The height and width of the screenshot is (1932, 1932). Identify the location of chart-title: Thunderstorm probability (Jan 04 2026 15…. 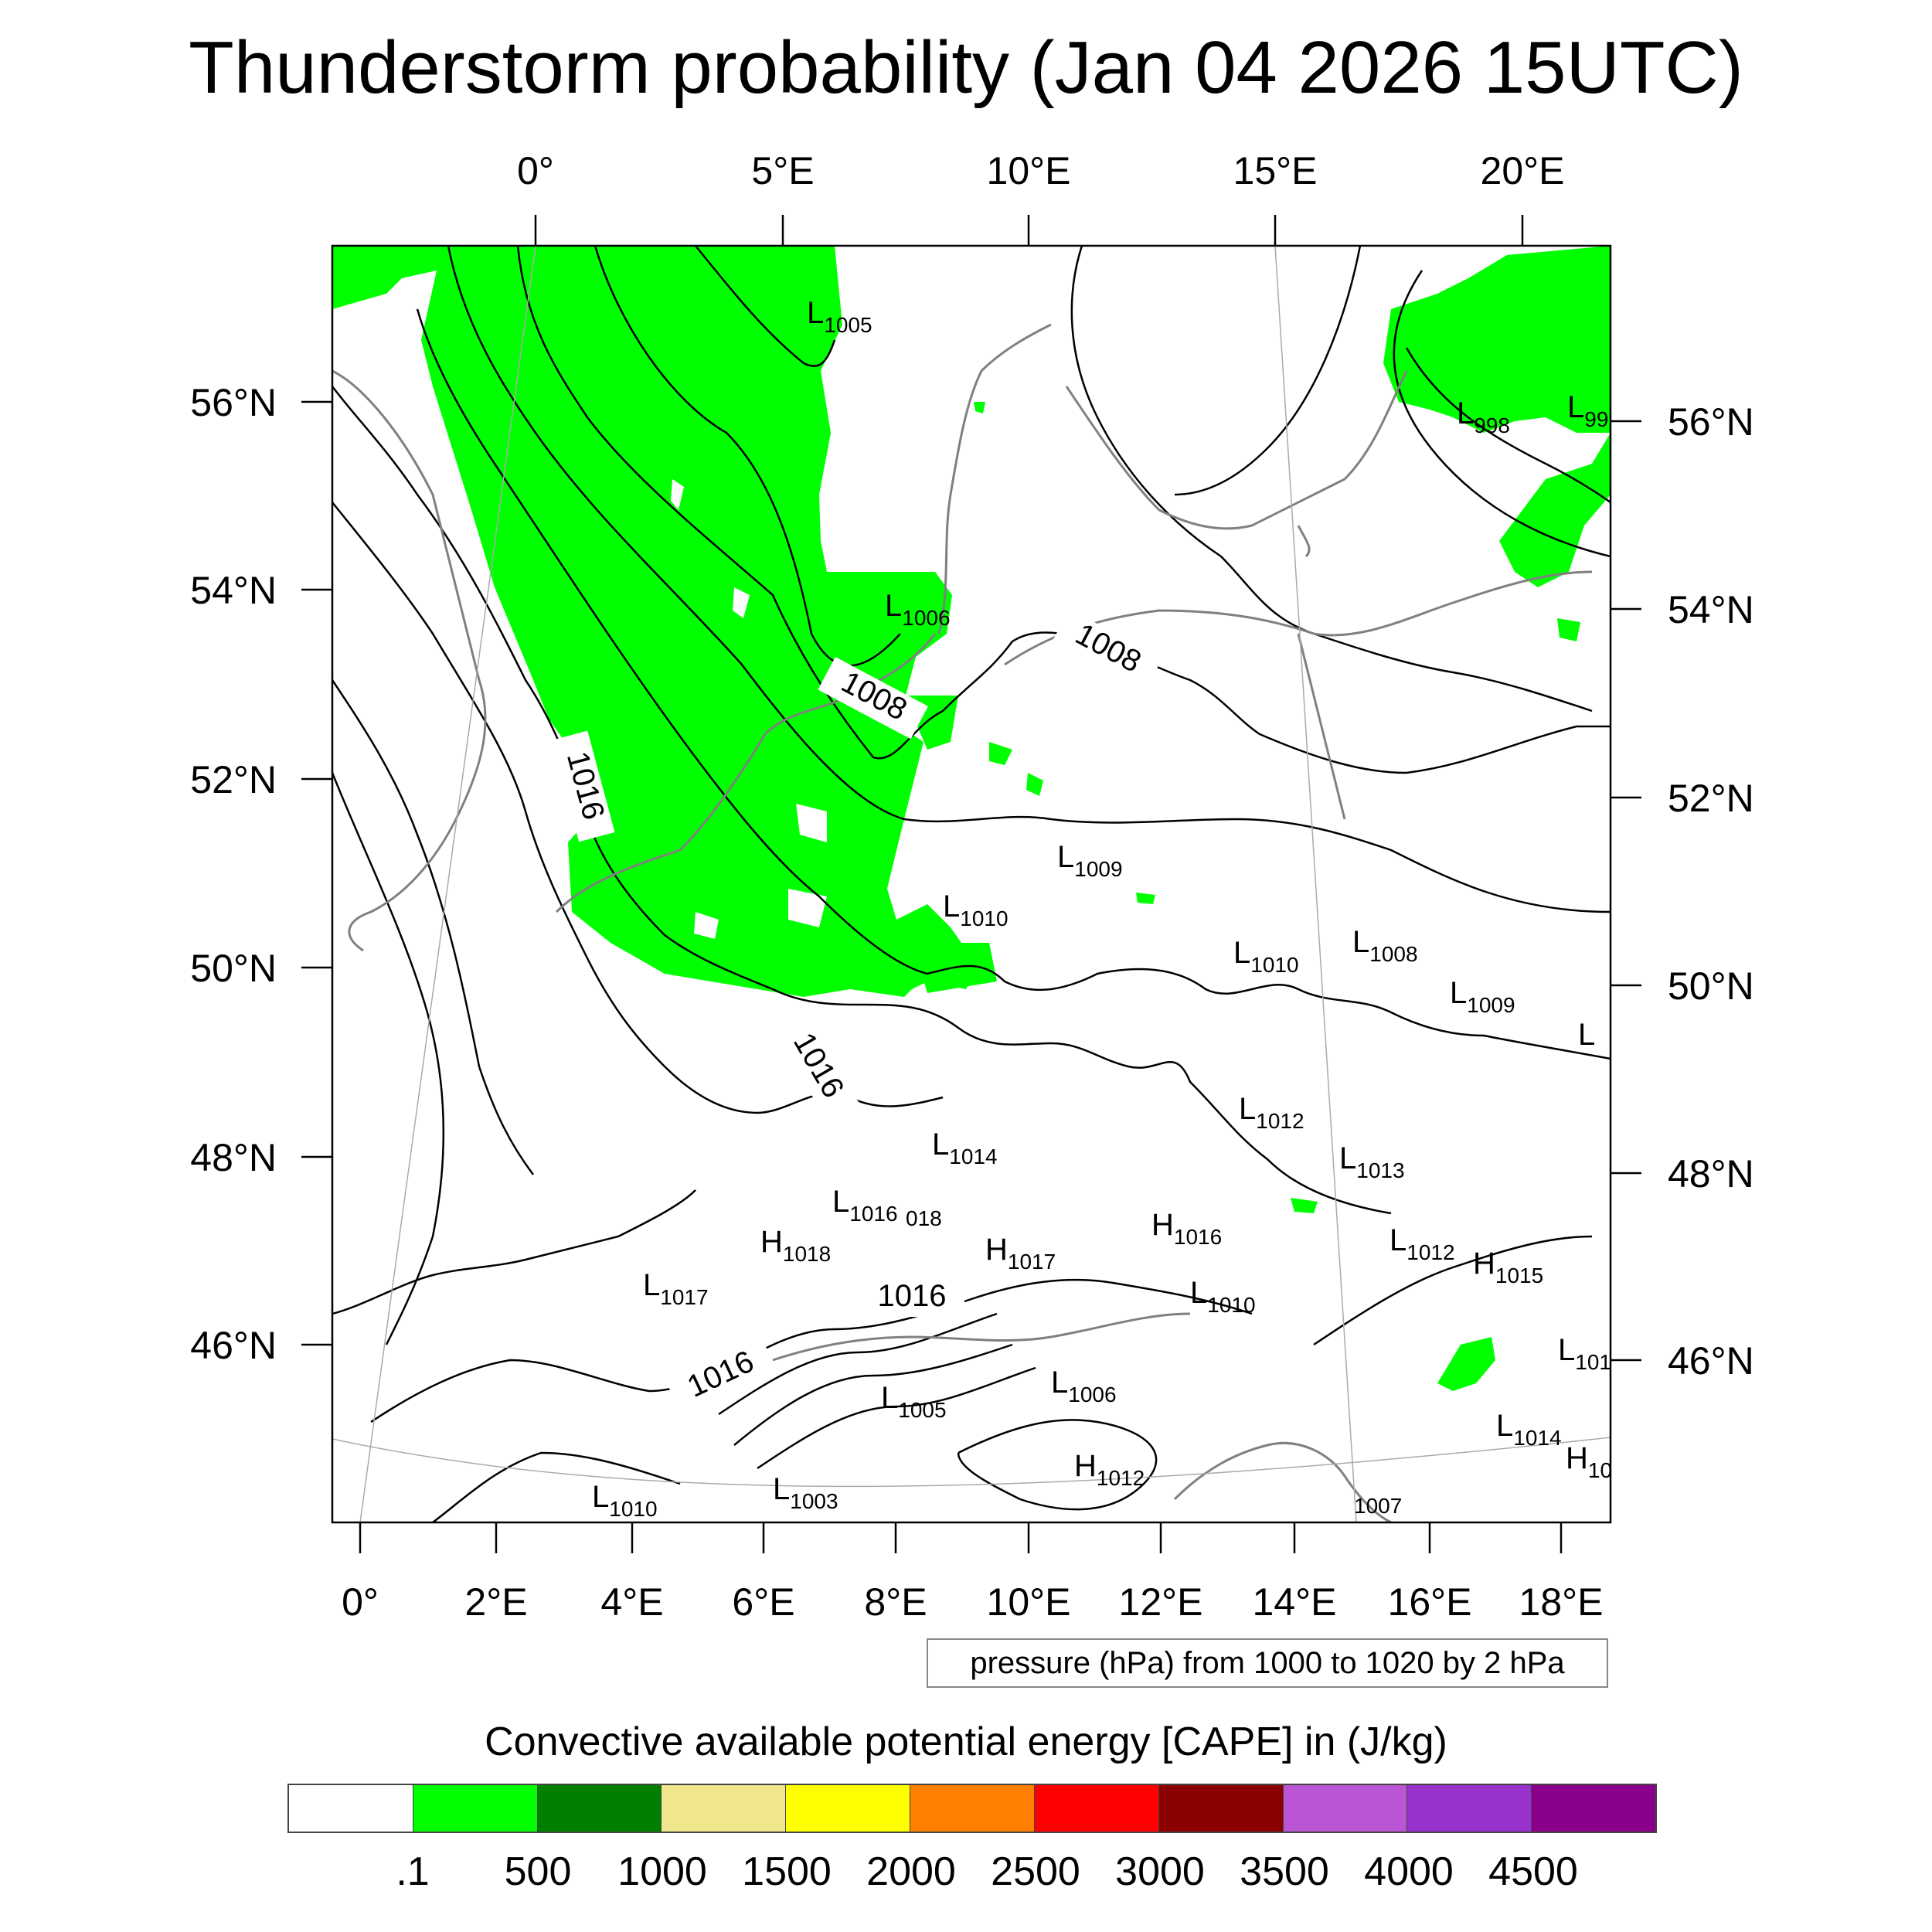
(966, 67).